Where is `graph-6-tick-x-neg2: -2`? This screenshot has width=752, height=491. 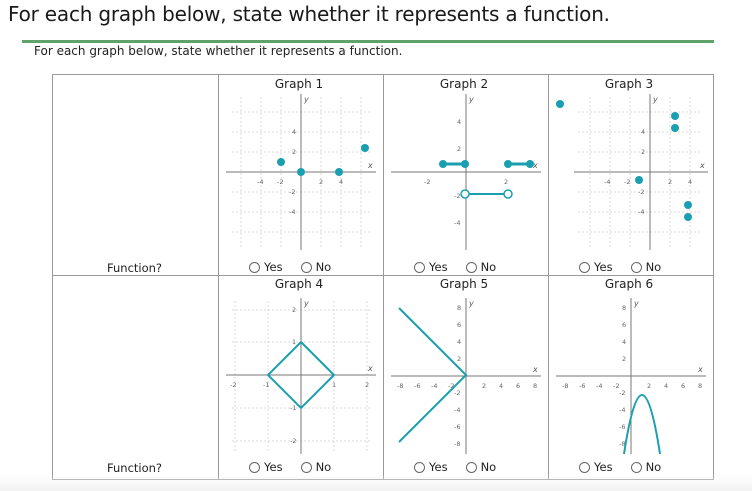 graph-6-tick-x-neg2: -2 is located at coordinates (616, 386).